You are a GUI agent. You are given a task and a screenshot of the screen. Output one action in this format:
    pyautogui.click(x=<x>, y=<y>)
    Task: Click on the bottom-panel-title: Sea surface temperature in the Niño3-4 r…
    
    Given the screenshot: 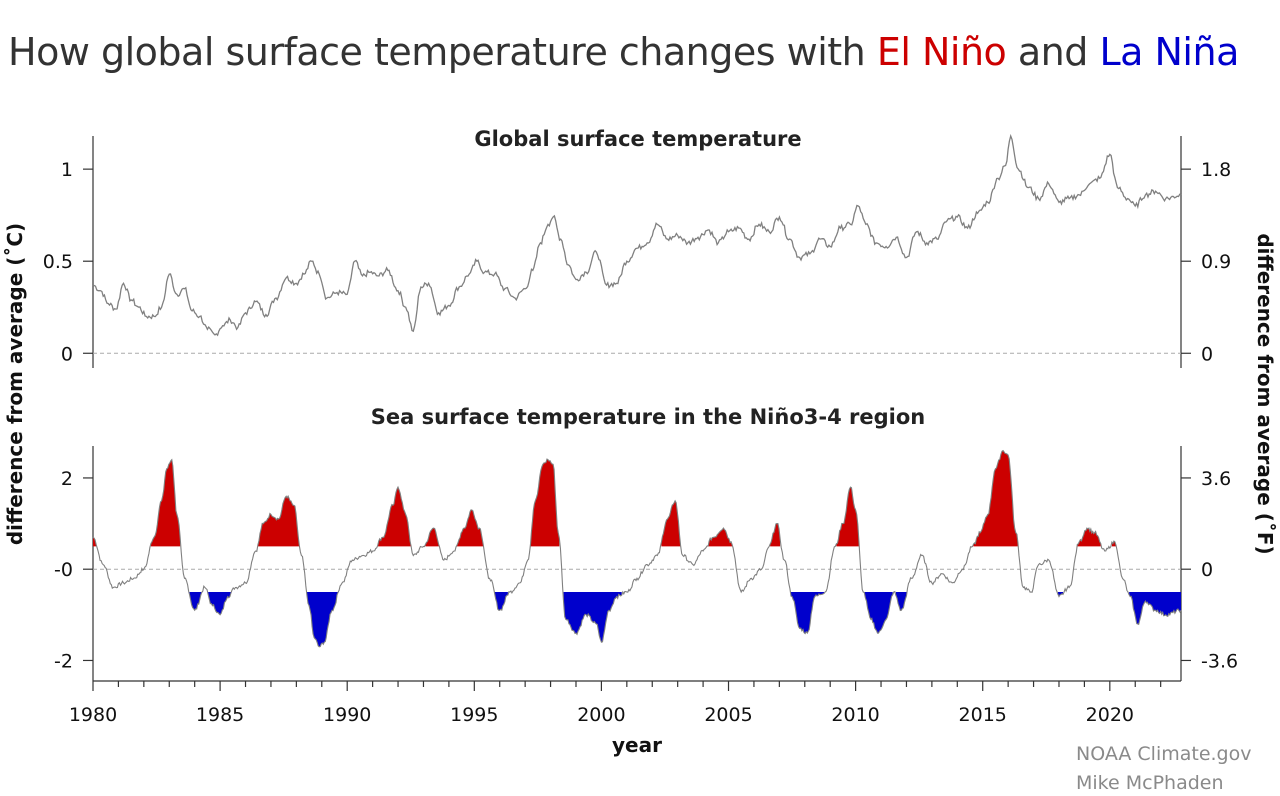 What is the action you would take?
    pyautogui.click(x=648, y=417)
    